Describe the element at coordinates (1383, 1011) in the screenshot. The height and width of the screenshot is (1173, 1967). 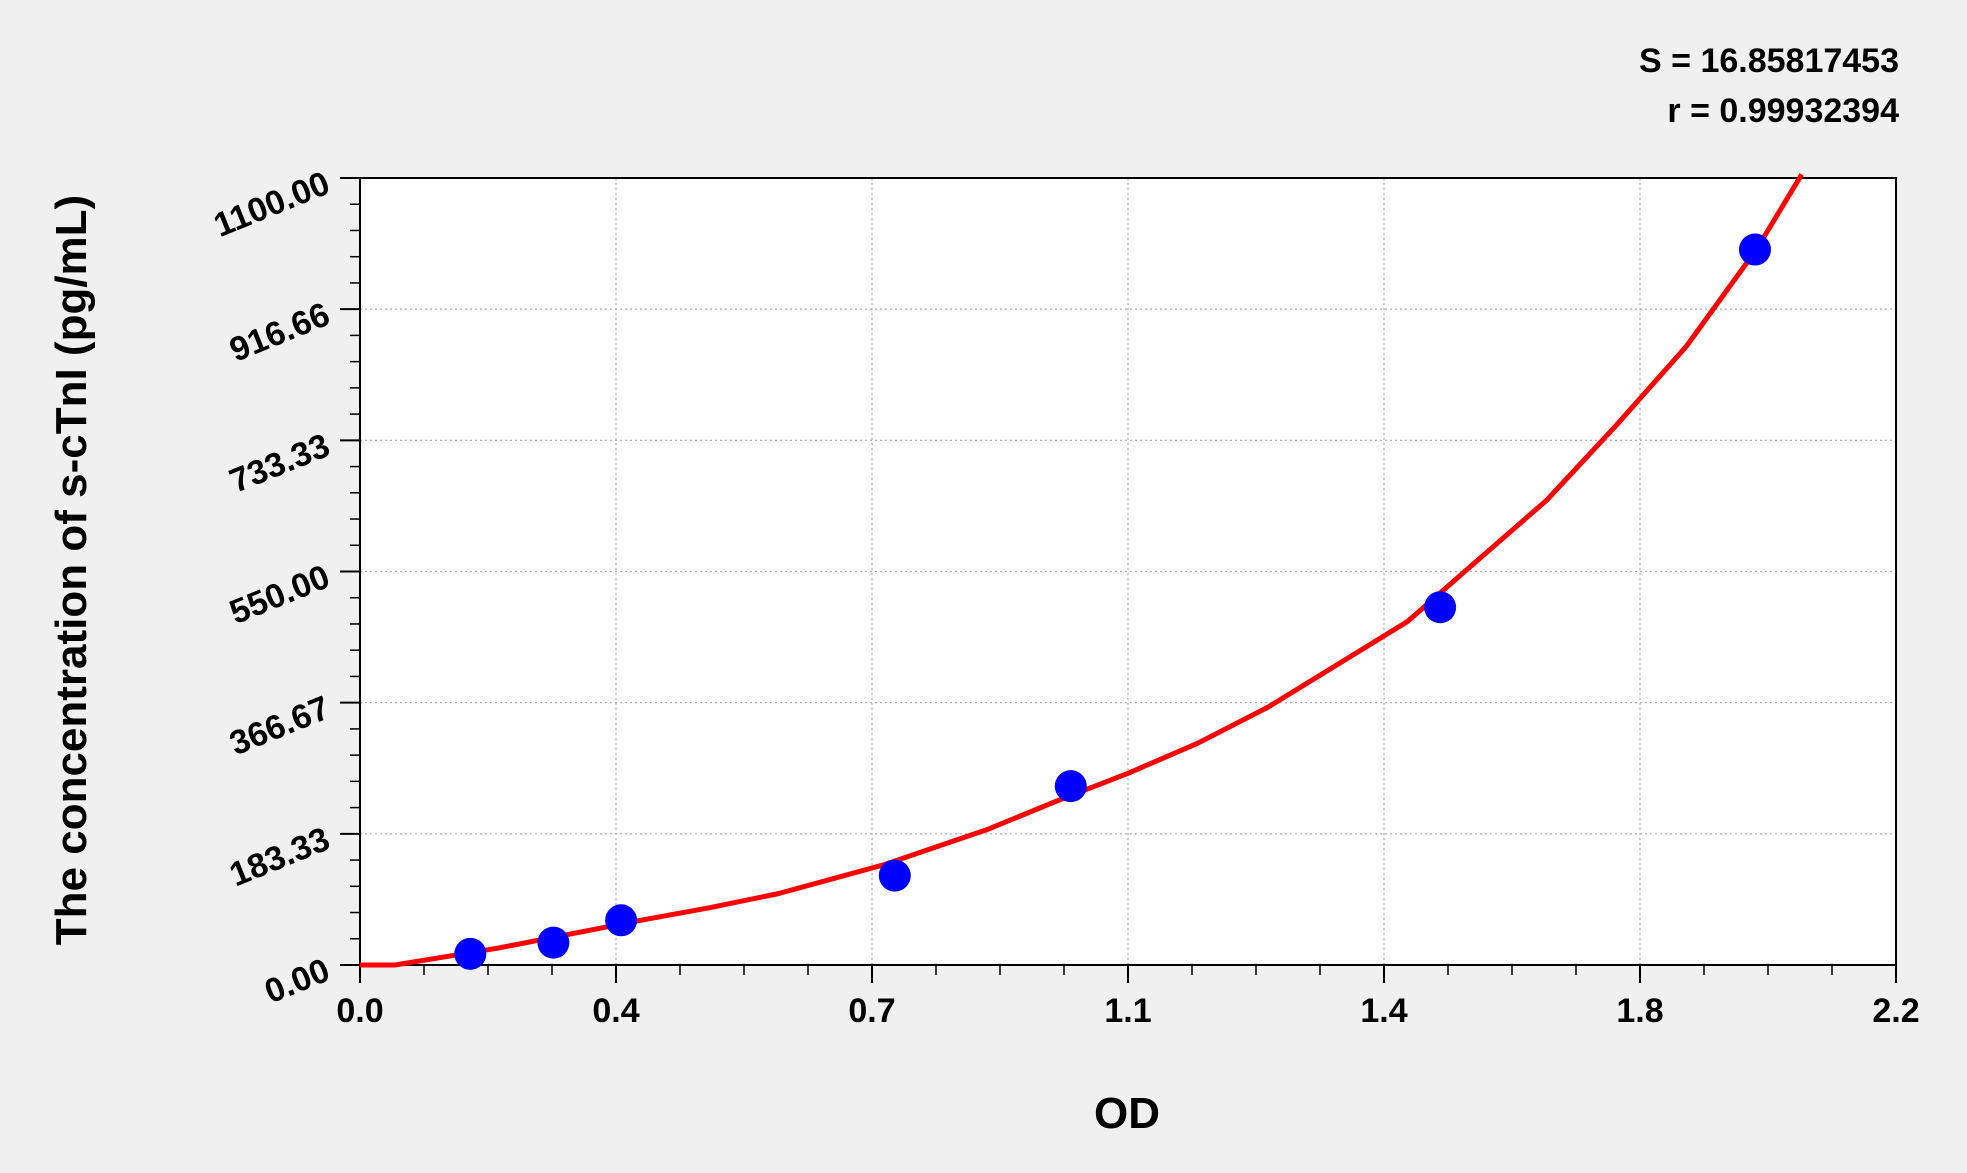
I see `x-tick-label: 1.4` at that location.